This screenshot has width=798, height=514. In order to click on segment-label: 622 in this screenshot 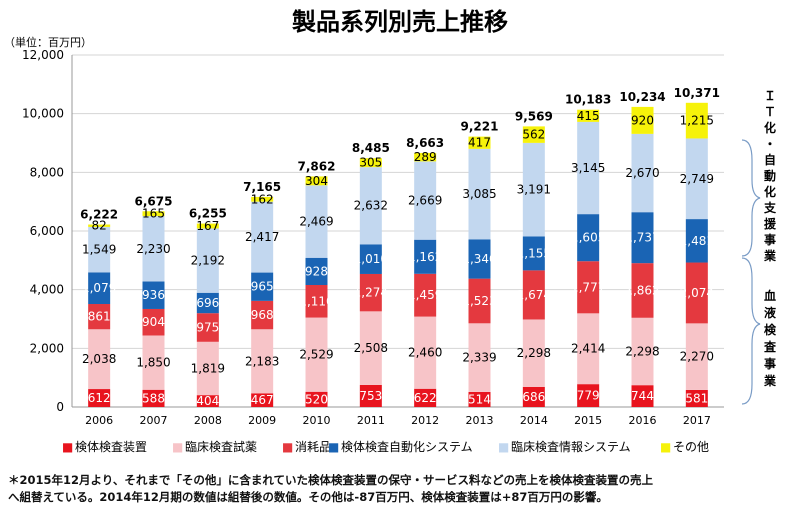, I will do `click(425, 398)`.